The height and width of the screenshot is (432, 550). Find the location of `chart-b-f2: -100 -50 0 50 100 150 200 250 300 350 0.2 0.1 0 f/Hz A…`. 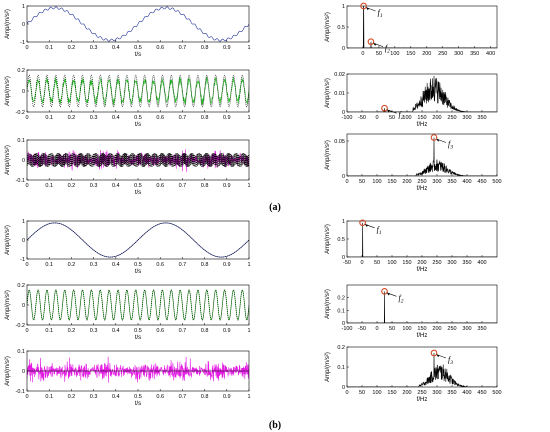

chart-b-f2: -100 -50 0 50 100 150 200 250 300 350 0.2 0.1 0 f/Hz A… is located at coordinates (411, 311).